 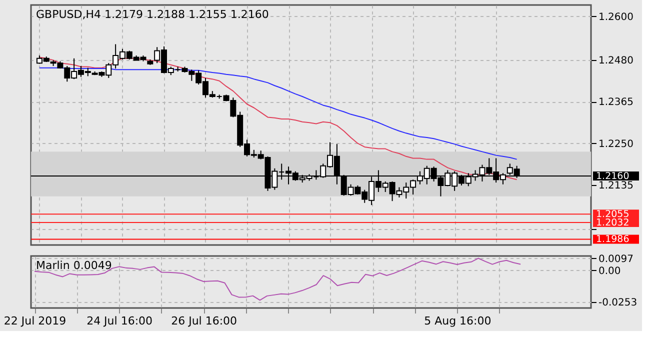 What do you see at coordinates (616, 259) in the screenshot?
I see `y-tick-label: 0.0097` at bounding box center [616, 259].